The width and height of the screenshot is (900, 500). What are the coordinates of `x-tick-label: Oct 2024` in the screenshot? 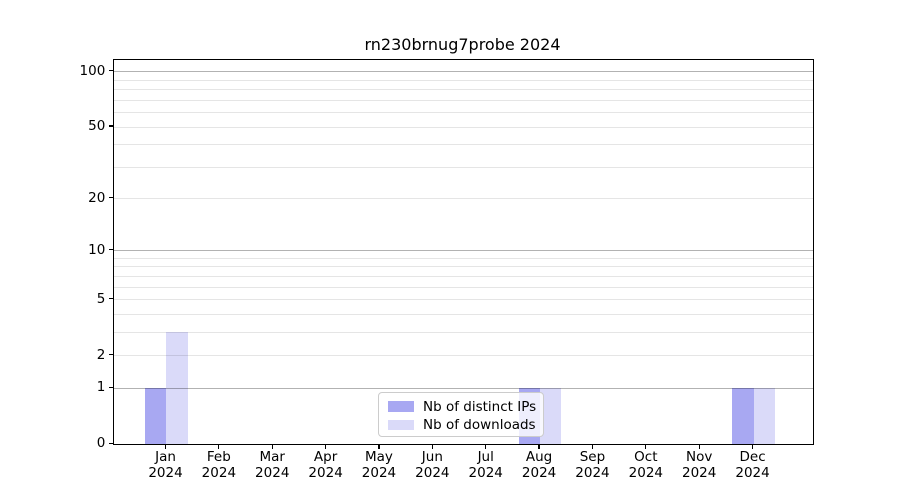 It's located at (646, 465).